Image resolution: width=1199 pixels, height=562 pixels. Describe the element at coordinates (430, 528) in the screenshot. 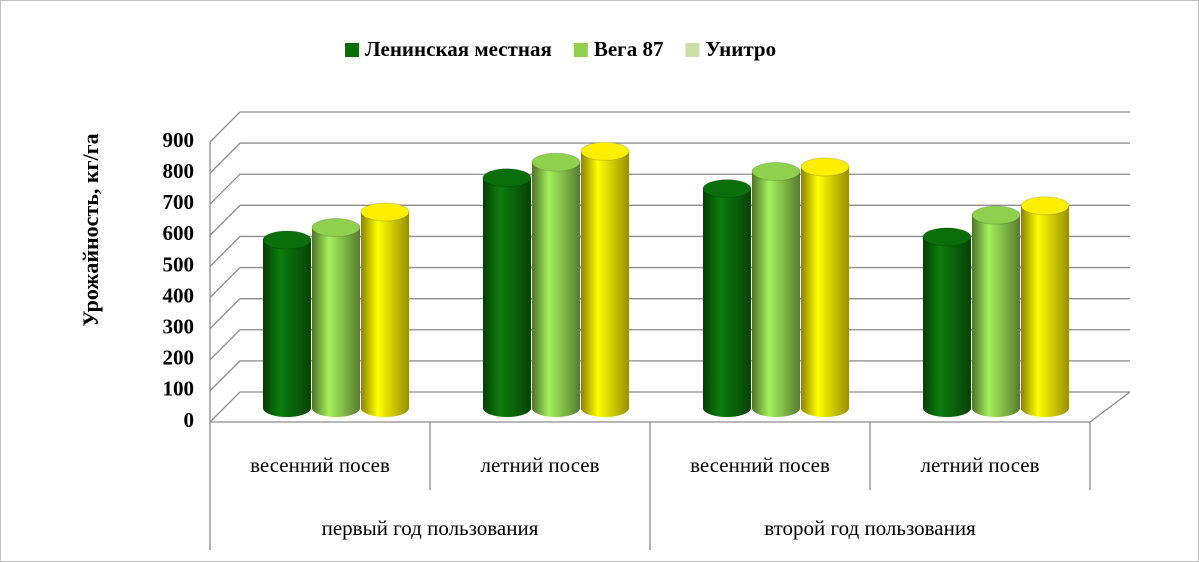

I see `group-label: первый год пользования` at that location.